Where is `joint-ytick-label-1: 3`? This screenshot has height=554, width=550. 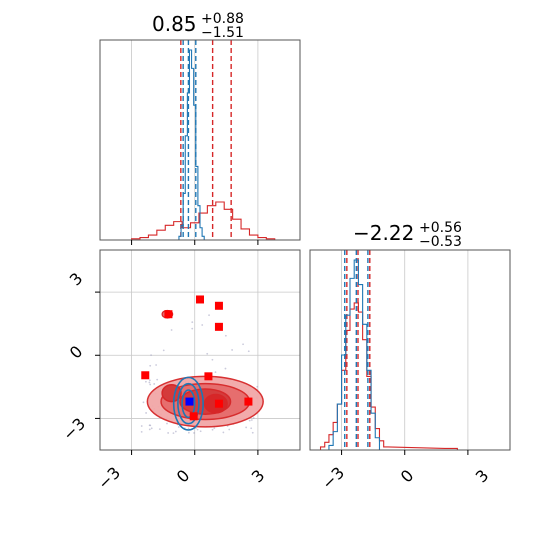 joint-ytick-label-1: 3 is located at coordinates (76, 279).